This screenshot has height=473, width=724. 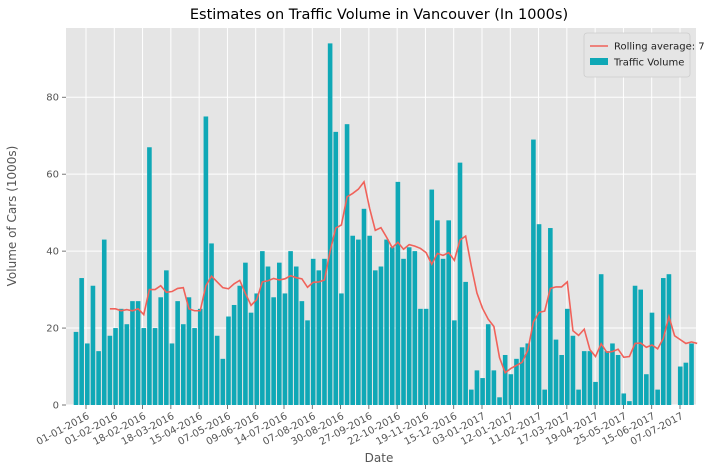 I want to click on y-tick-label: 0, so click(x=56, y=406).